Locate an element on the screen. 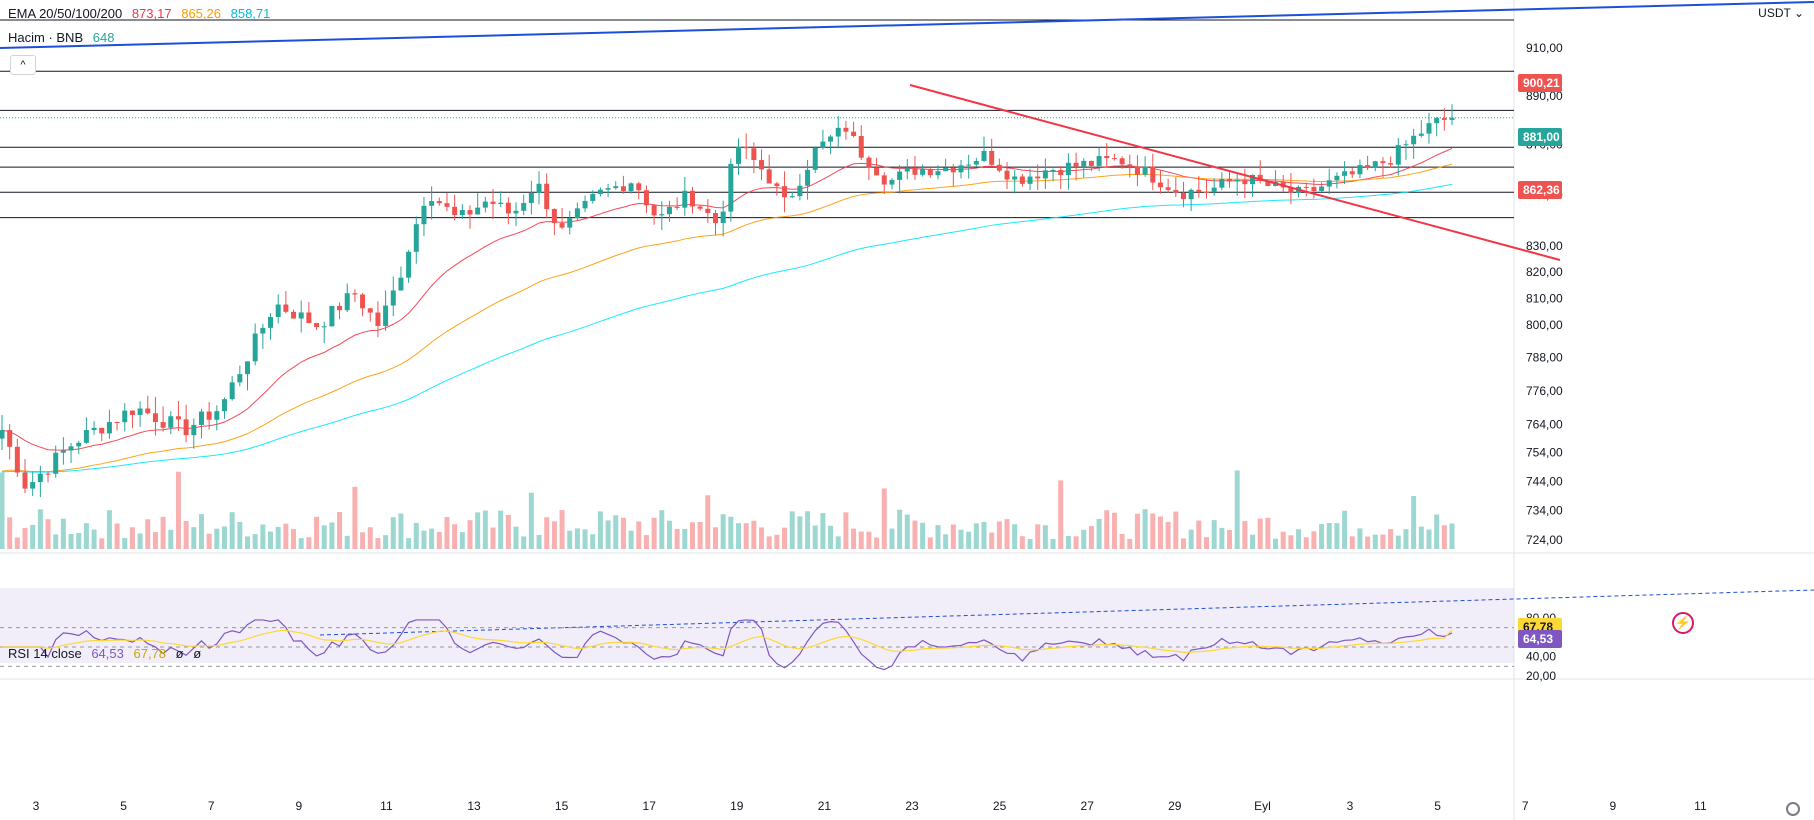 The width and height of the screenshot is (1814, 820). price-badge-label: 862,36 is located at coordinates (1541, 190).